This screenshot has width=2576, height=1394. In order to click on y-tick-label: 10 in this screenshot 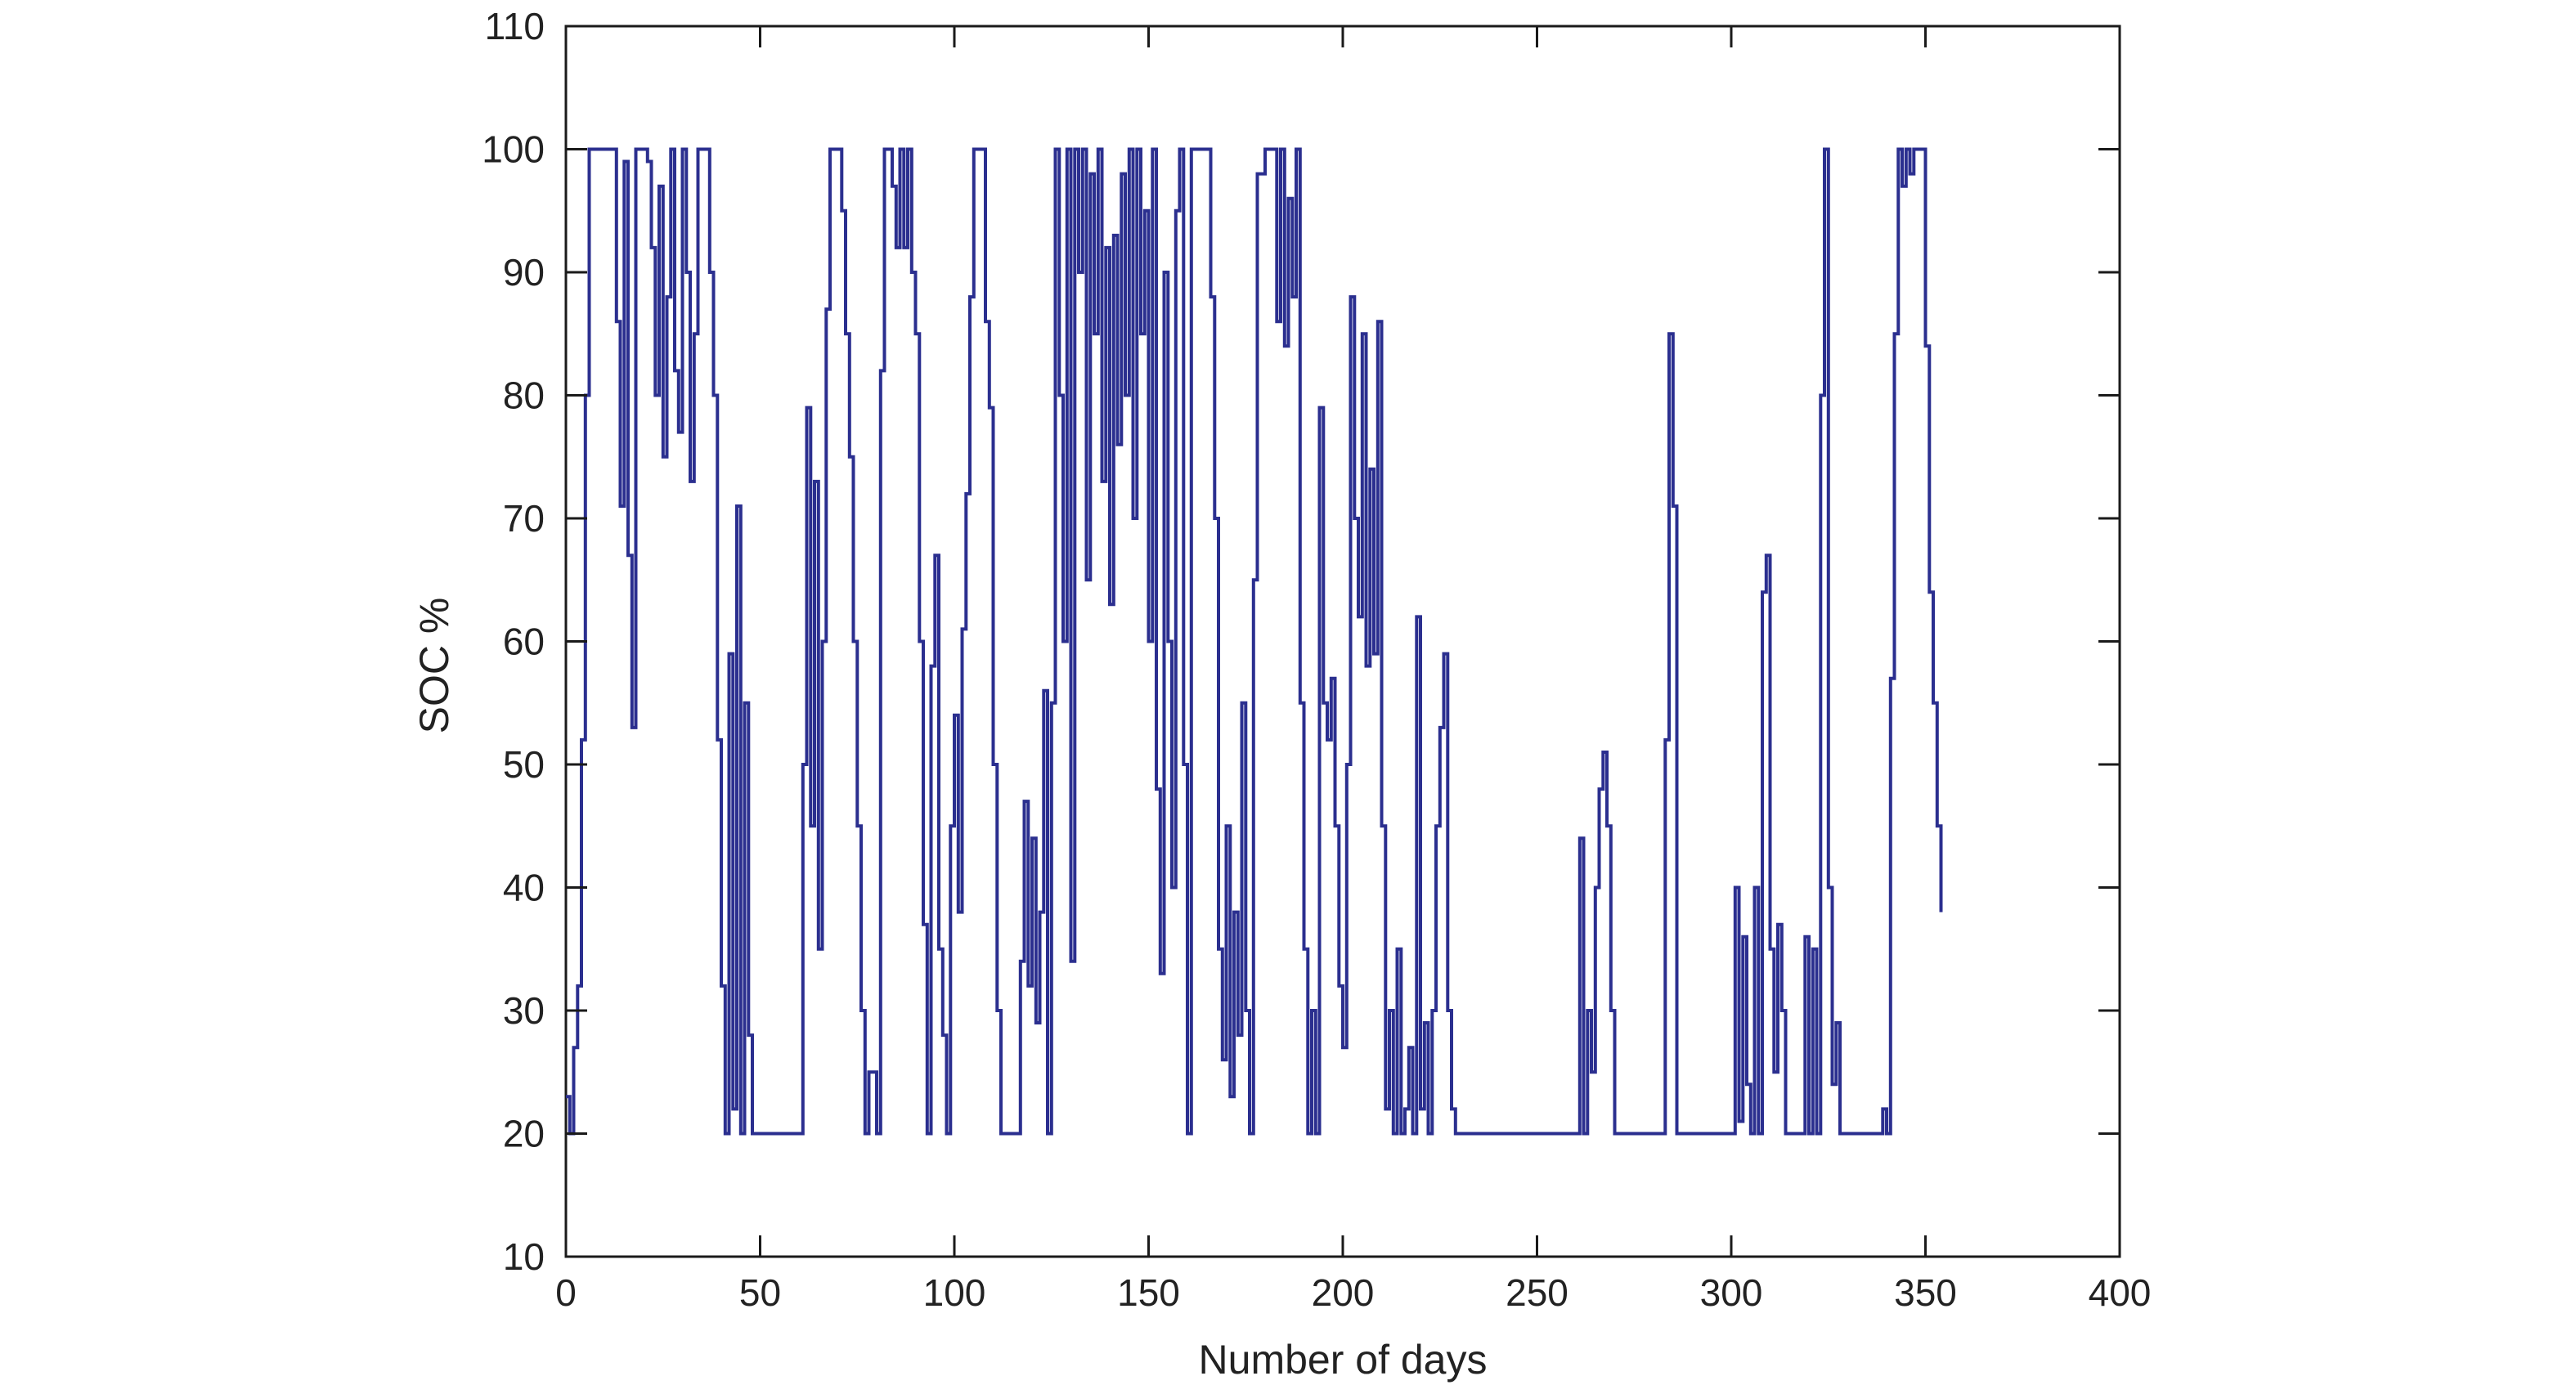, I will do `click(524, 1257)`.